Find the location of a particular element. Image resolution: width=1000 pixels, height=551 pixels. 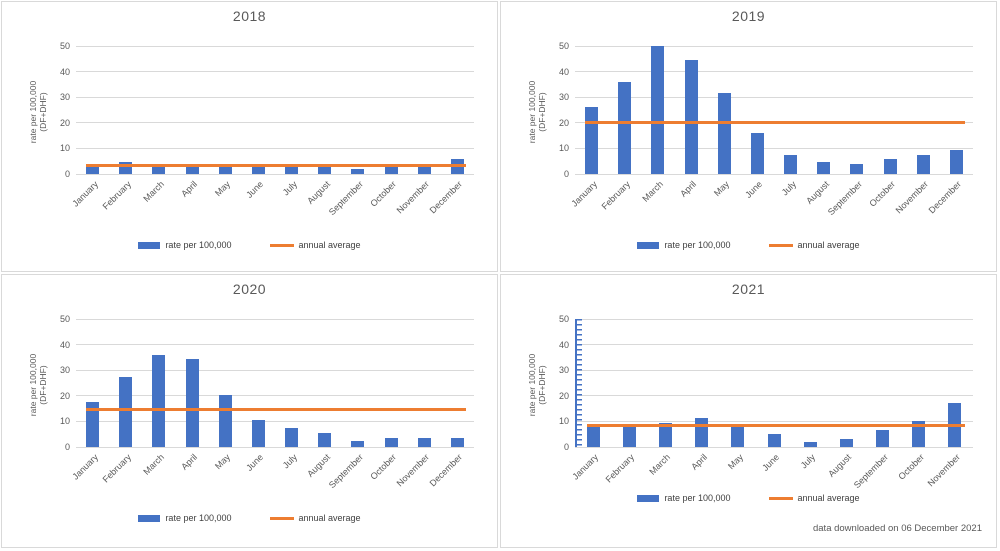

download-note: data downloaded on 06 December 2021 is located at coordinates (897, 528).